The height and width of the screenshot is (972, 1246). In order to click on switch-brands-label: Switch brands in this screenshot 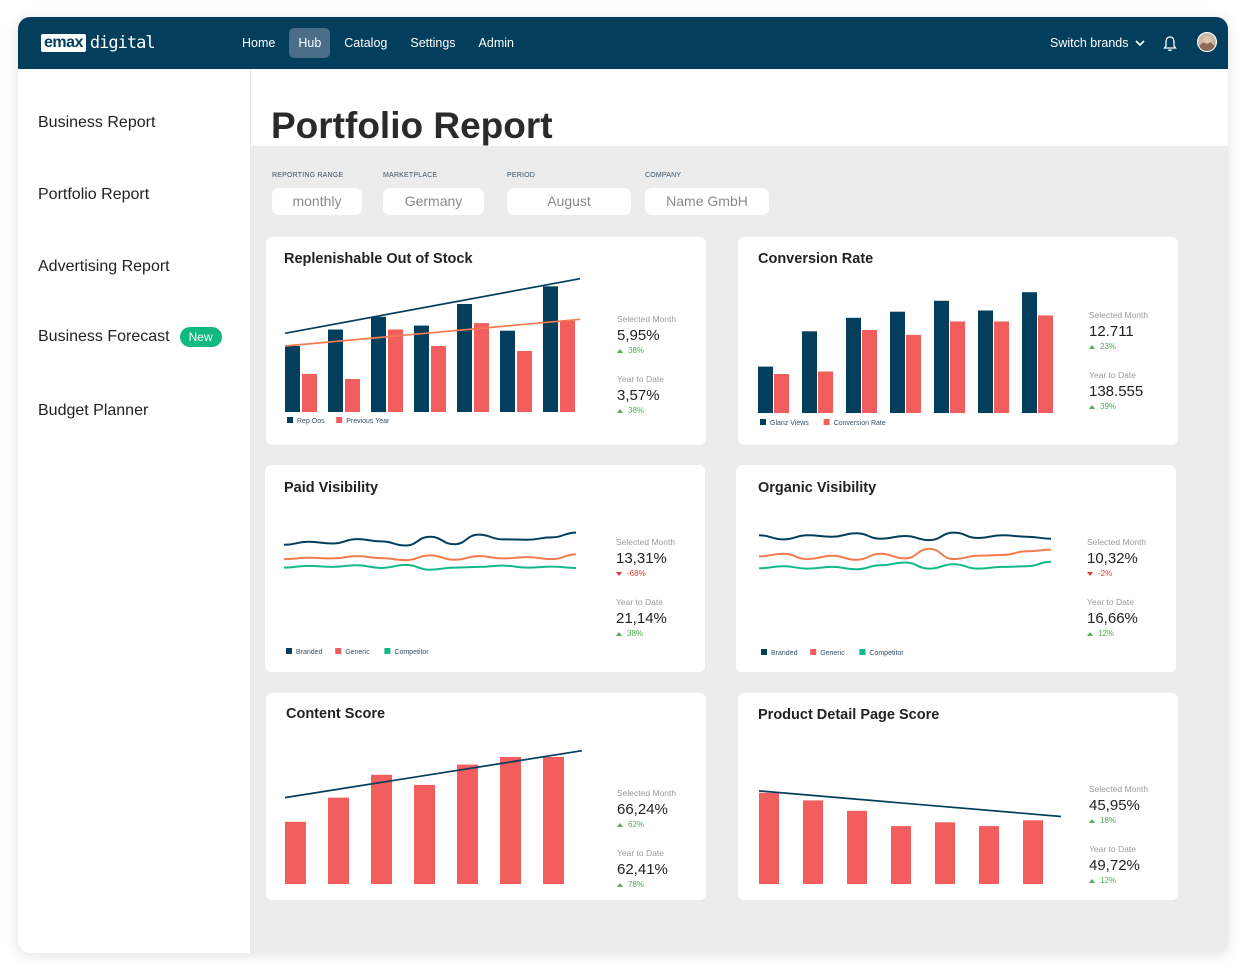, I will do `click(1089, 43)`.